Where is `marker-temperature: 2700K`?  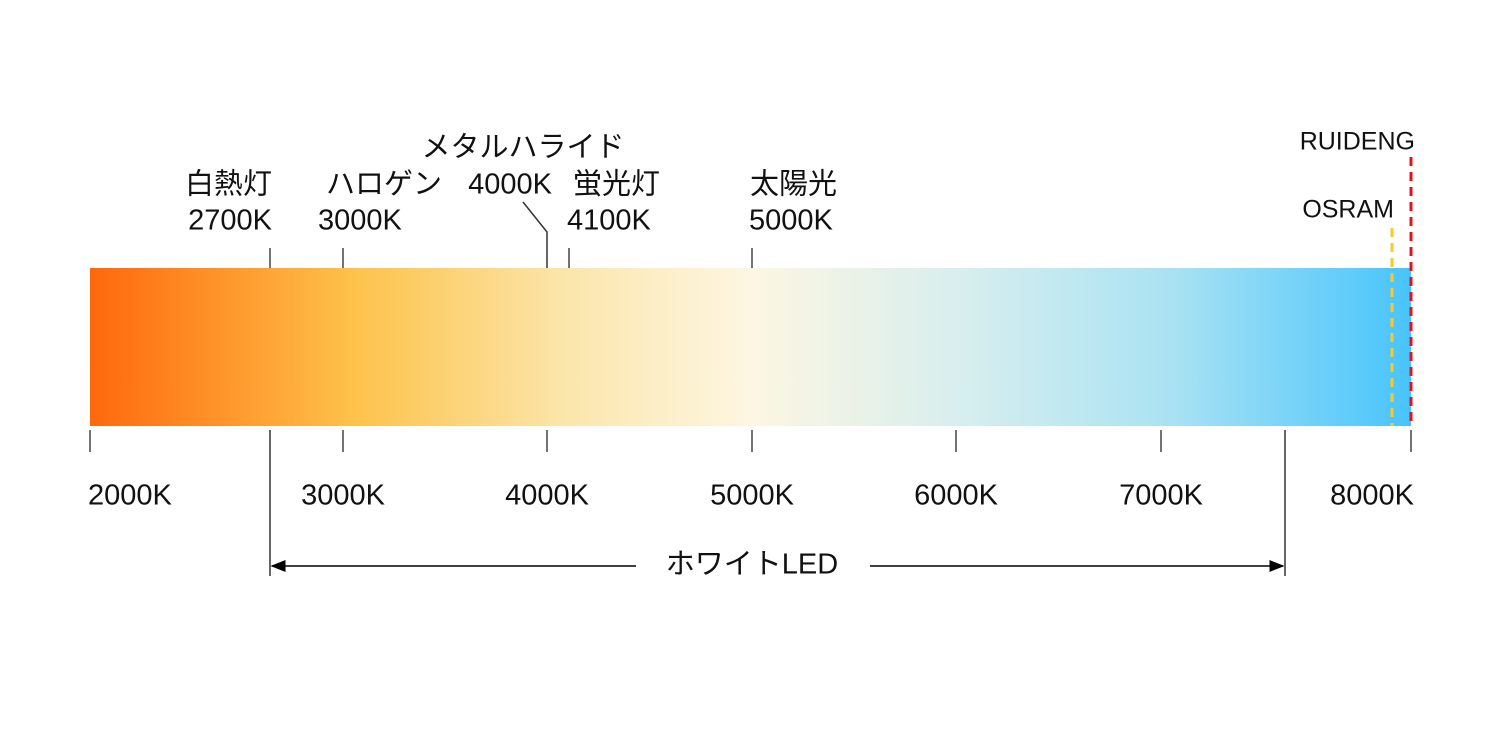
marker-temperature: 2700K is located at coordinates (230, 221).